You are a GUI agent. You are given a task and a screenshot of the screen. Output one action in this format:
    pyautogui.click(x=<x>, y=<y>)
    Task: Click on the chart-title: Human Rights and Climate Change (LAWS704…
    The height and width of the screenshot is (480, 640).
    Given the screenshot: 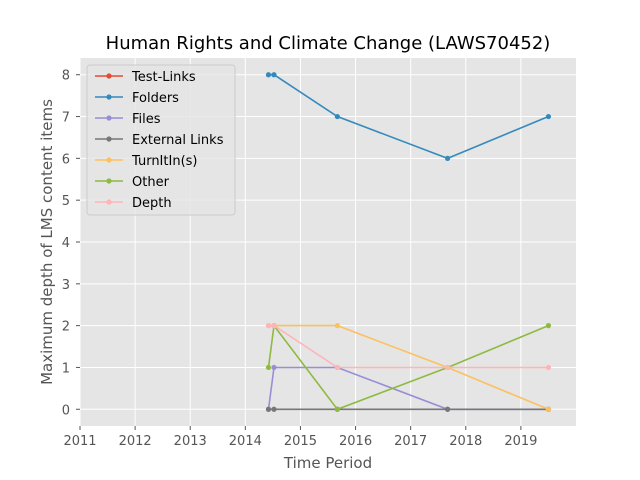 What is the action you would take?
    pyautogui.click(x=328, y=43)
    